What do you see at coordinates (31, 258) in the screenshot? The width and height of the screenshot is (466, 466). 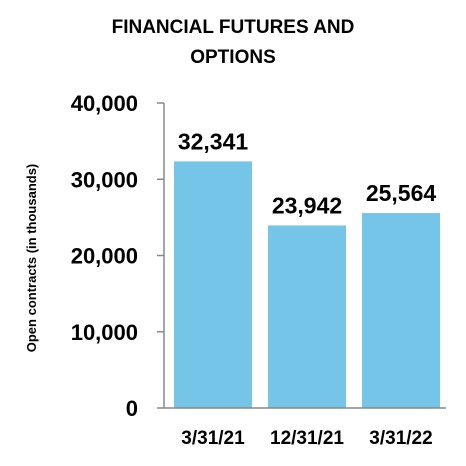 I see `y-axis-label: Open contracts (in thousands)` at bounding box center [31, 258].